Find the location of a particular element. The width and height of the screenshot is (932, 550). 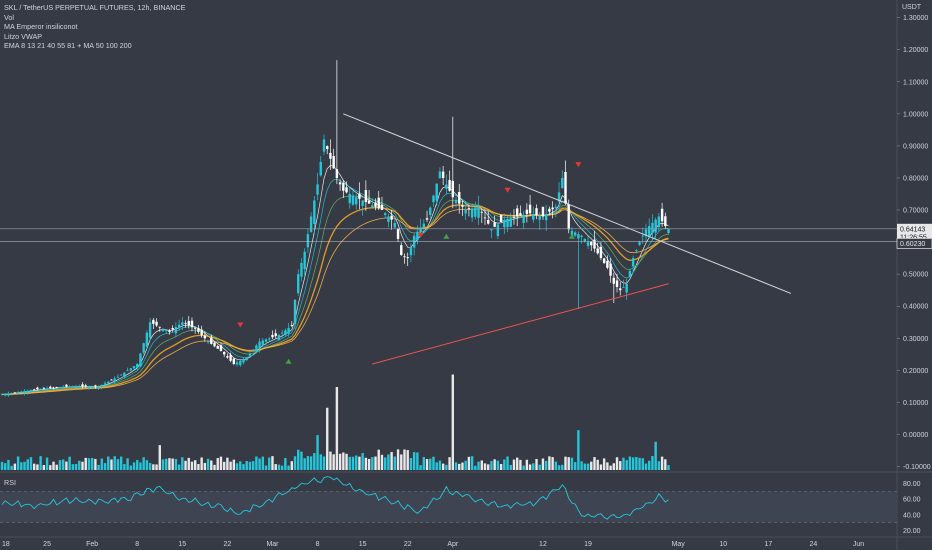

time-axis-label: May is located at coordinates (679, 544).